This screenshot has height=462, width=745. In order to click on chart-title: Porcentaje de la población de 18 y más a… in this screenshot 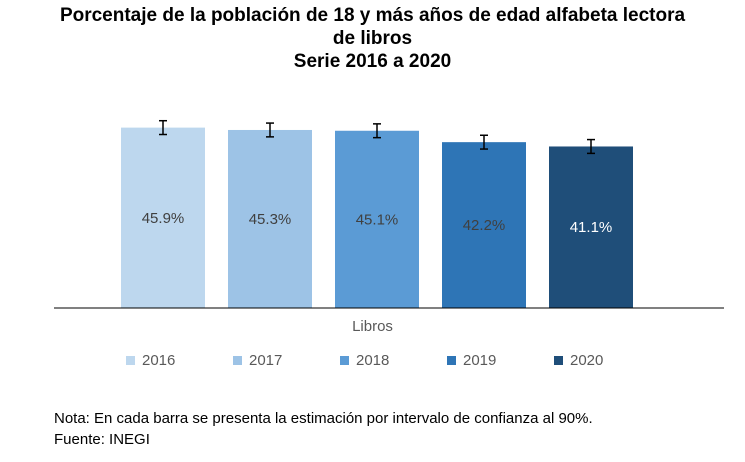, I will do `click(372, 38)`.